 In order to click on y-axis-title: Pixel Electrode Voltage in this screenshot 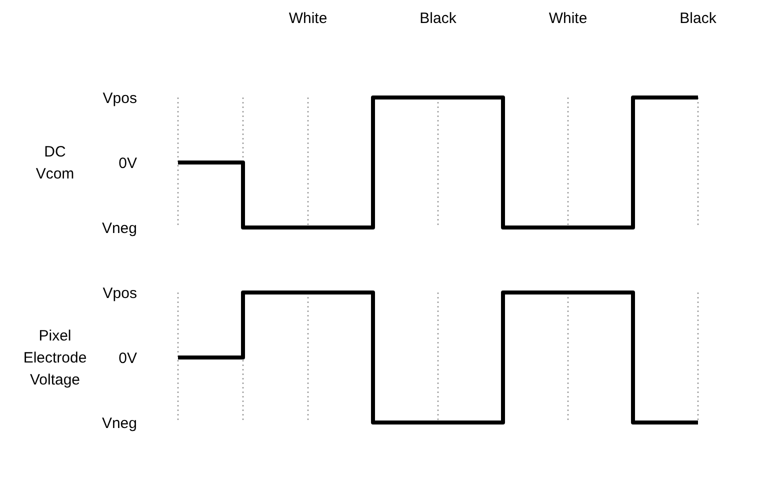, I will do `click(55, 358)`.